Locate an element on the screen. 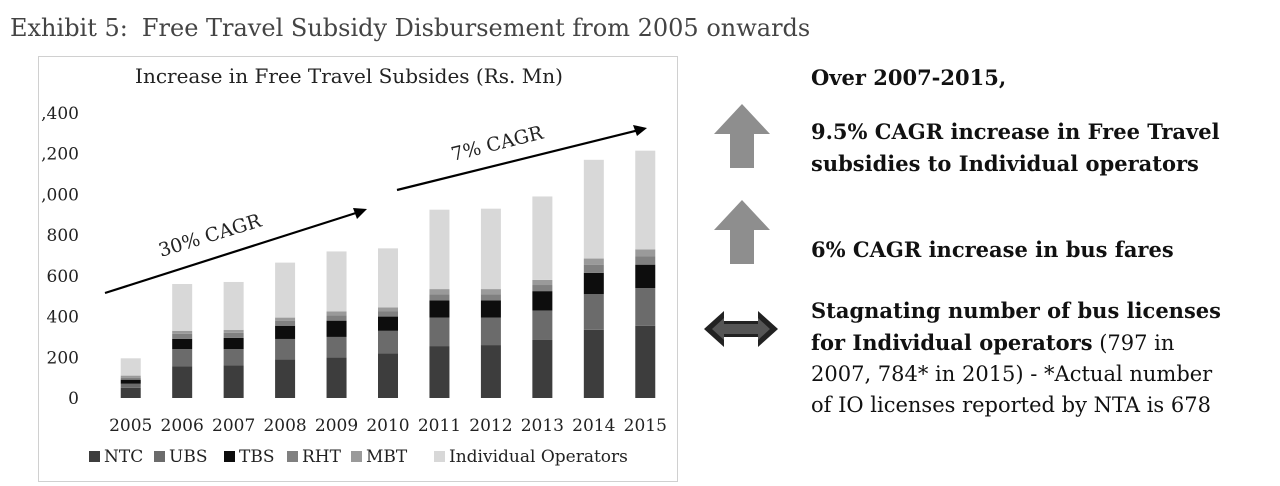 The image size is (1280, 486). bar-segment-mbt-2010 is located at coordinates (388, 309).